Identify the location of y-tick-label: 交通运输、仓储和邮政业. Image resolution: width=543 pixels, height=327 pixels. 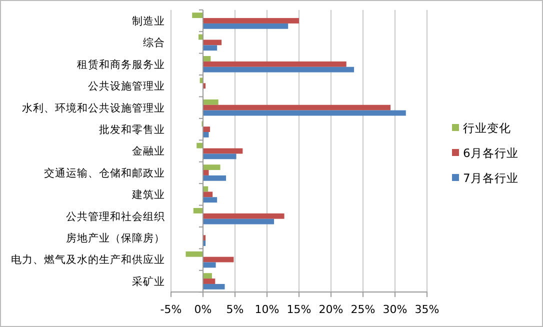
(104, 173).